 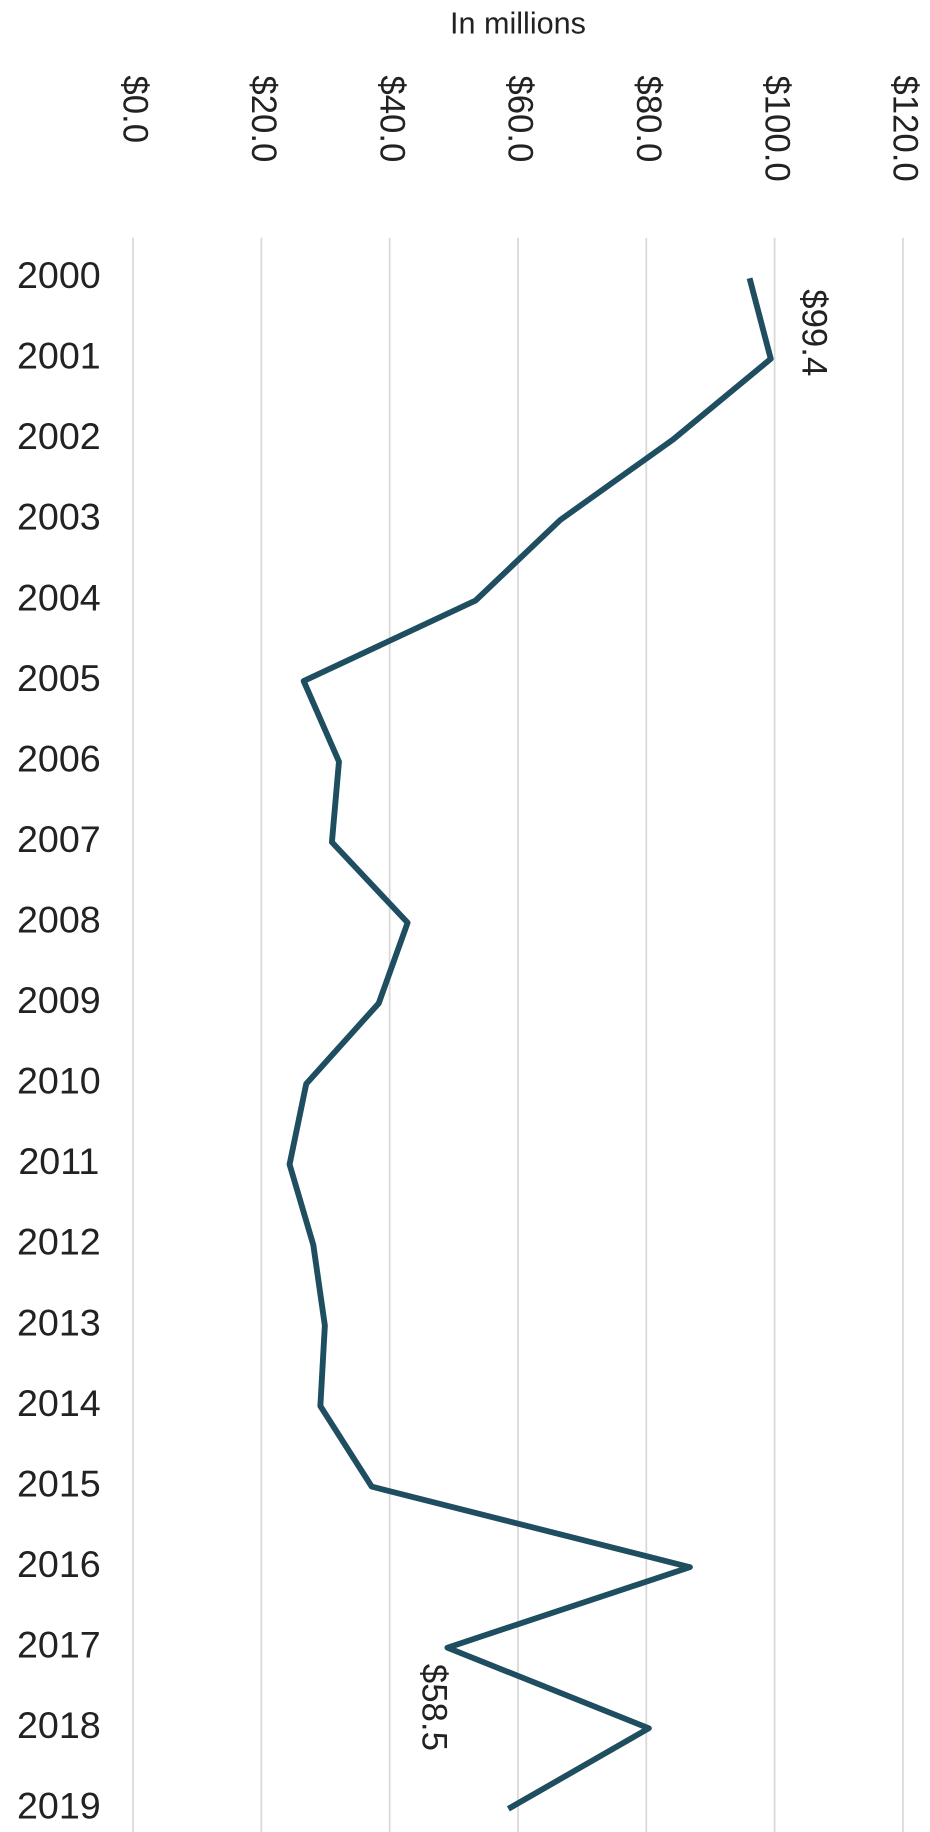 I want to click on data-label: $99.4, so click(x=814, y=332).